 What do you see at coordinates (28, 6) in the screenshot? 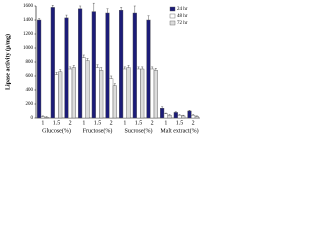
I see `y-tick-label: 1600` at bounding box center [28, 6].